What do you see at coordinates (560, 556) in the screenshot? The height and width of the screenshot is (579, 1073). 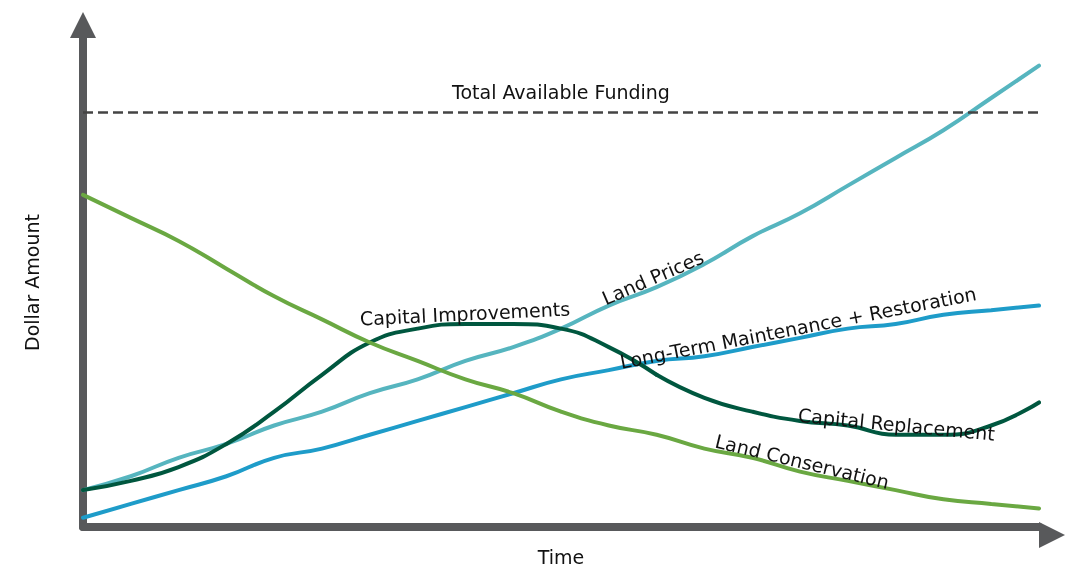 I see `x-axis-title: Time` at bounding box center [560, 556].